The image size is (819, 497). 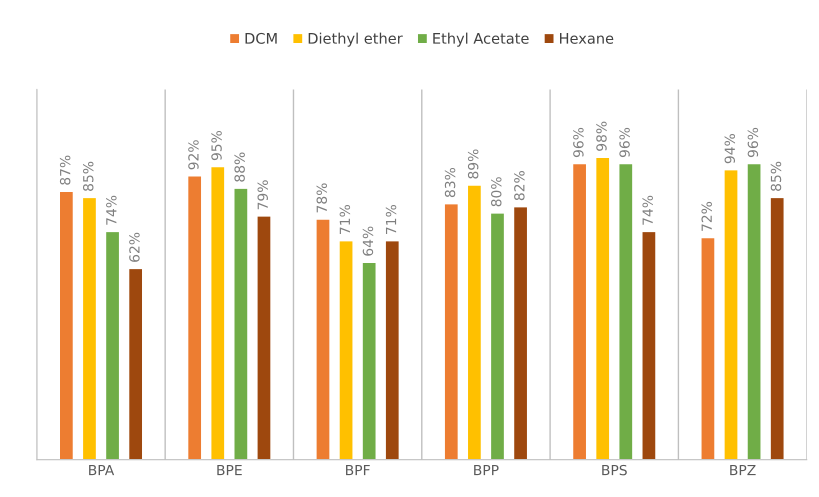 What do you see at coordinates (229, 470) in the screenshot?
I see `x-tick-label: BPE` at bounding box center [229, 470].